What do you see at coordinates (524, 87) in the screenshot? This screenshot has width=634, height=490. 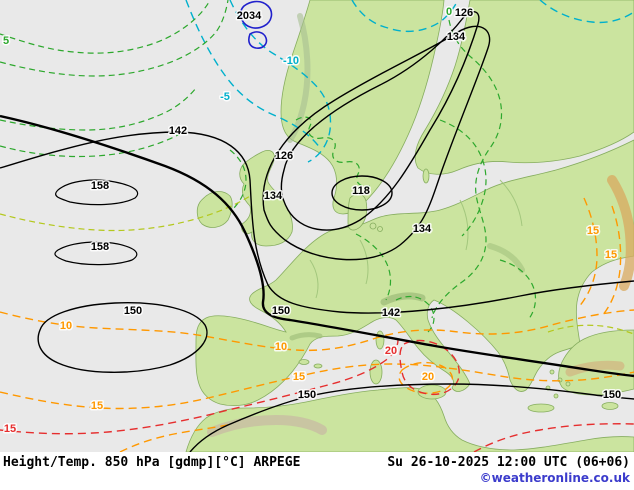 I see `landmass-finland-russia` at bounding box center [524, 87].